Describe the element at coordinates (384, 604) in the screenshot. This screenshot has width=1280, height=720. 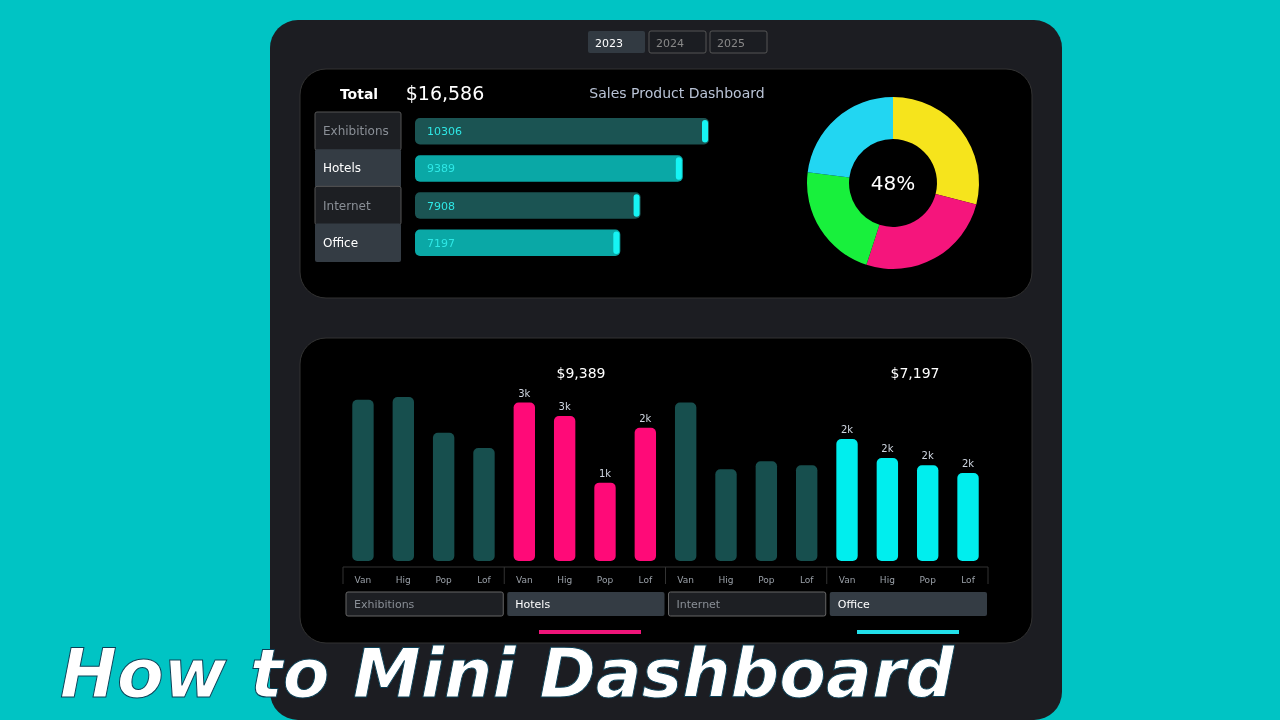
I see `text: Exhibitions` at that location.